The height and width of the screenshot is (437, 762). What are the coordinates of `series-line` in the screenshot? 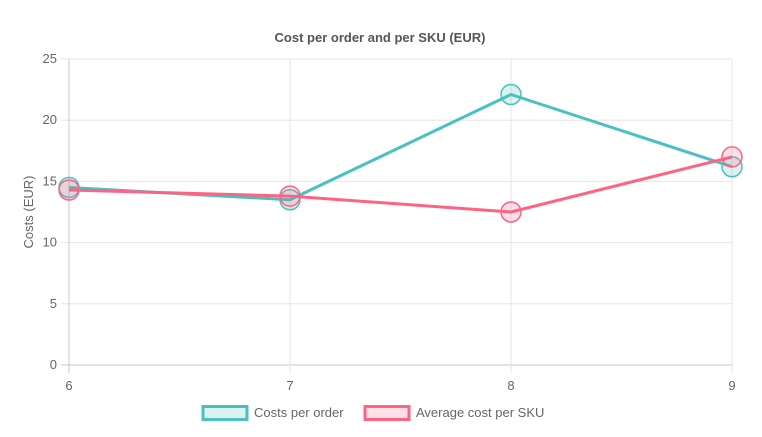 It's located at (400, 184).